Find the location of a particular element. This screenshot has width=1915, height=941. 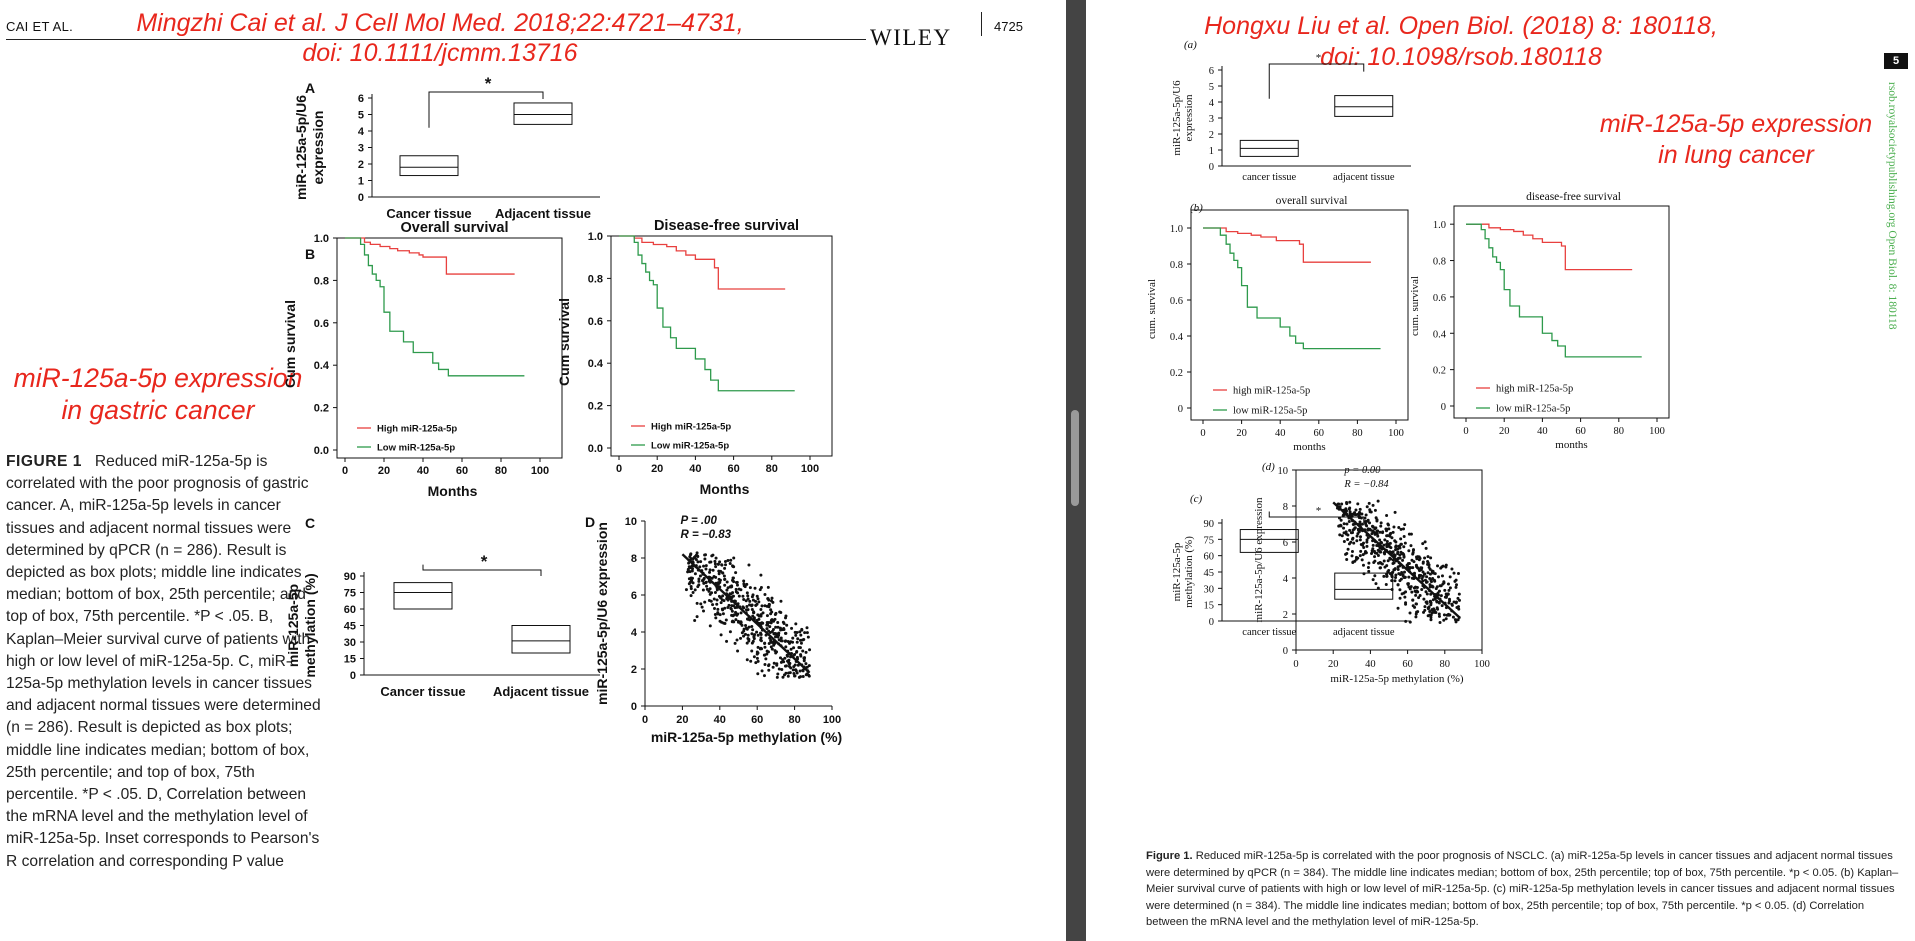

category-label: Cancer tissue is located at coordinates (422, 691).